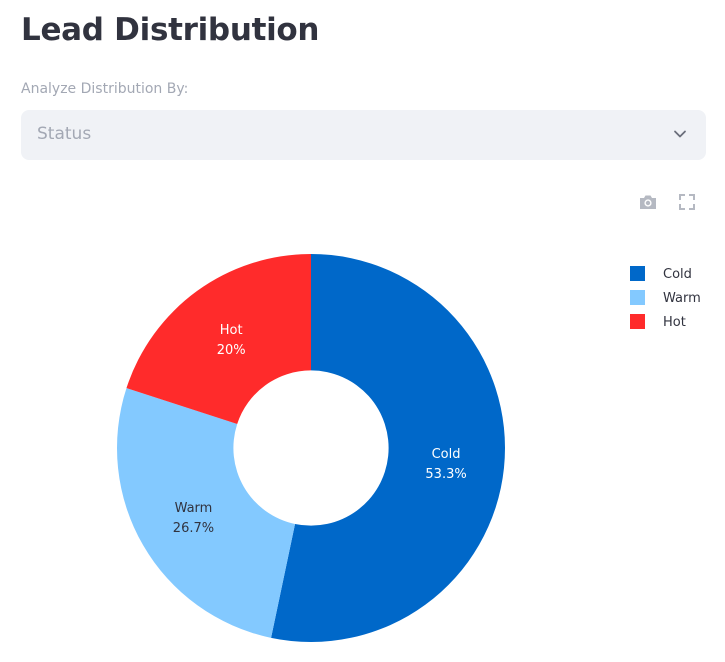 The width and height of the screenshot is (725, 662). Describe the element at coordinates (680, 134) in the screenshot. I see `chevron-down-icon` at that location.